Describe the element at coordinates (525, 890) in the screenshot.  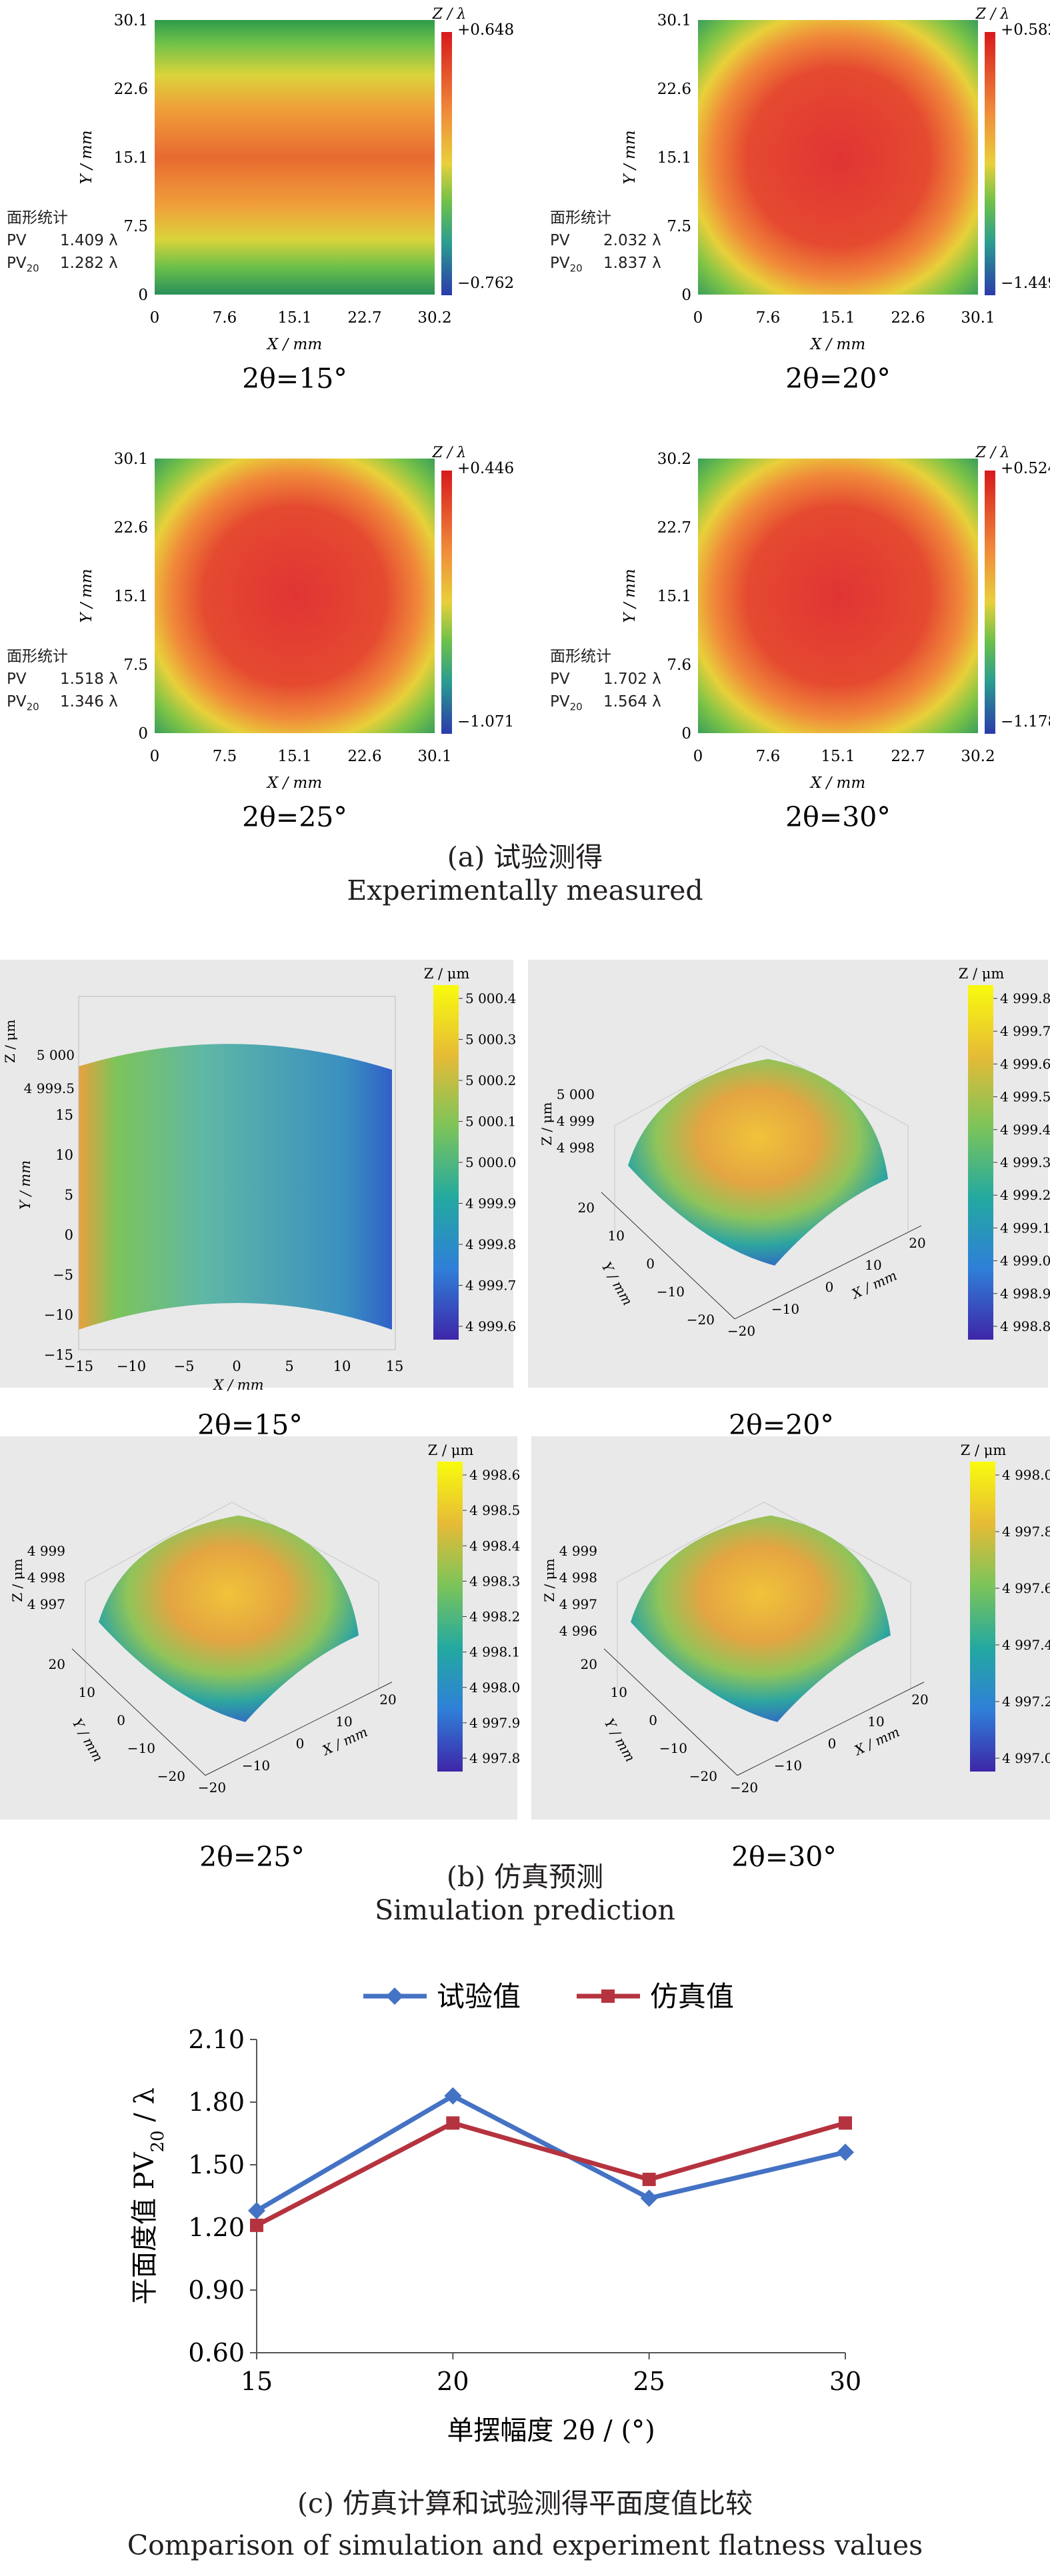
I see `caption-a-en: Experimentally measured` at that location.